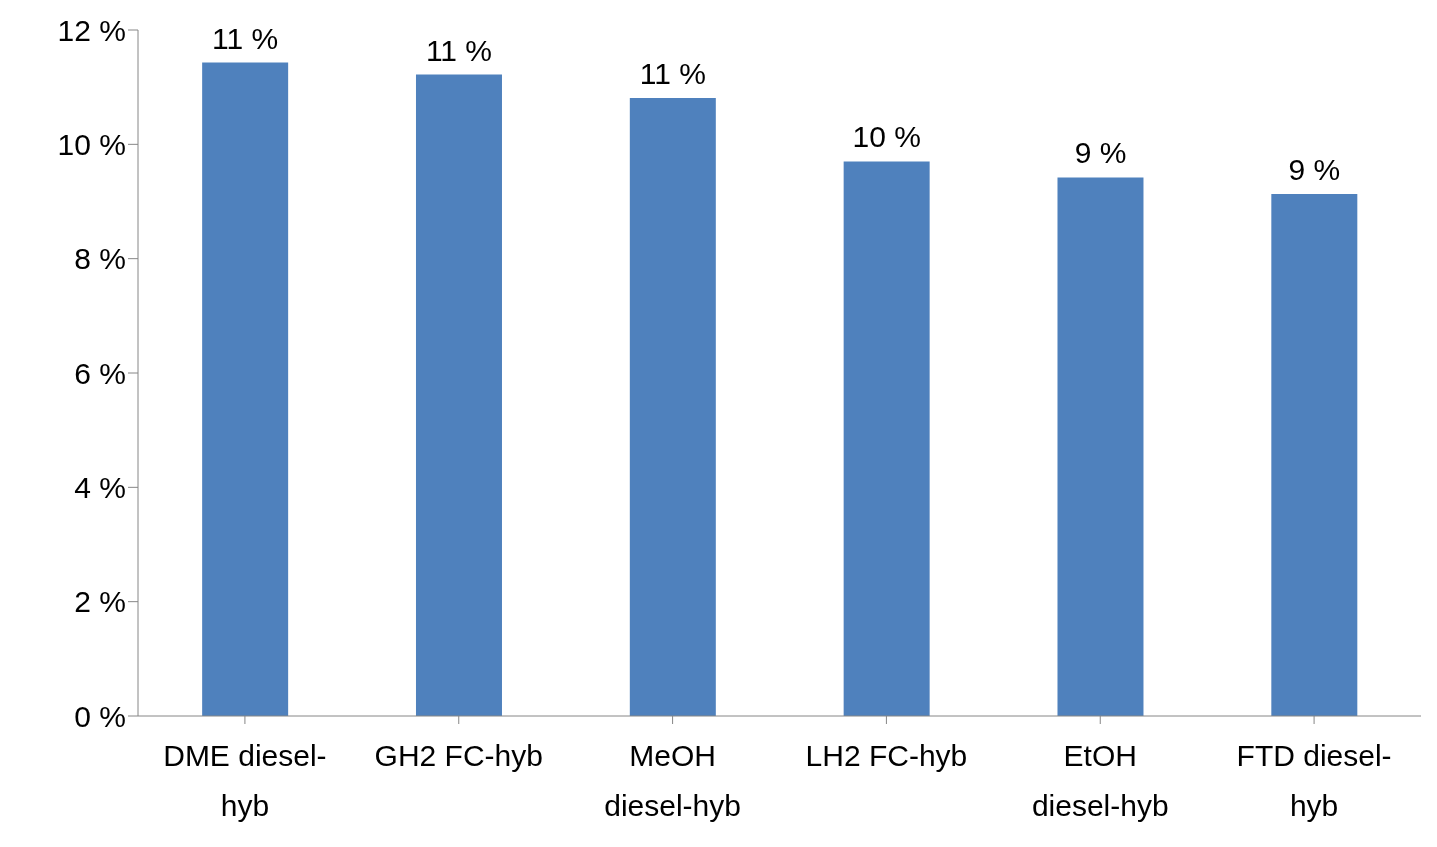 This screenshot has width=1437, height=847. What do you see at coordinates (100, 602) in the screenshot?
I see `y-tick-label: 2 %` at bounding box center [100, 602].